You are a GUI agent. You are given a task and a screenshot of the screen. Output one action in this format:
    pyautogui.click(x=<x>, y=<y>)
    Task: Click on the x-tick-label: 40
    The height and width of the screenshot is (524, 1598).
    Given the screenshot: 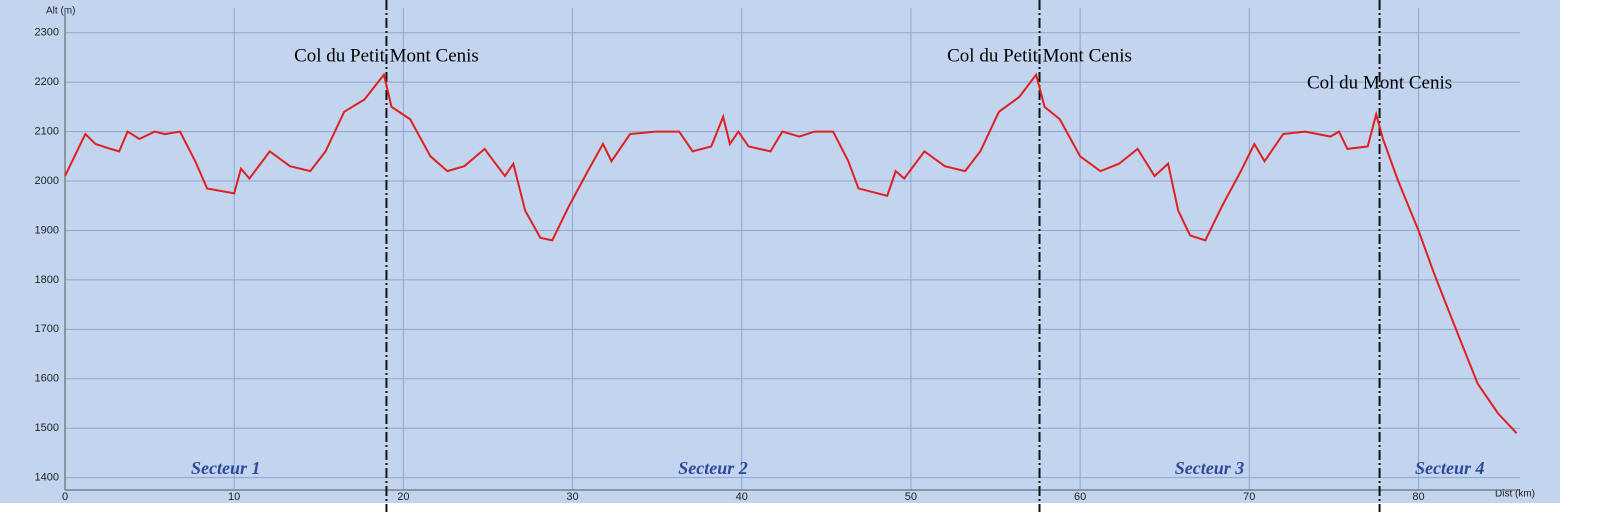 What is the action you would take?
    pyautogui.click(x=742, y=497)
    